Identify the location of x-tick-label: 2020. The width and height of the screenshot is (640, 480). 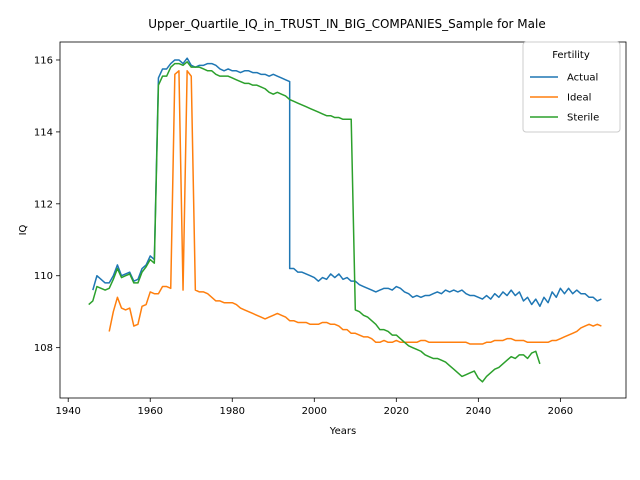
(396, 411).